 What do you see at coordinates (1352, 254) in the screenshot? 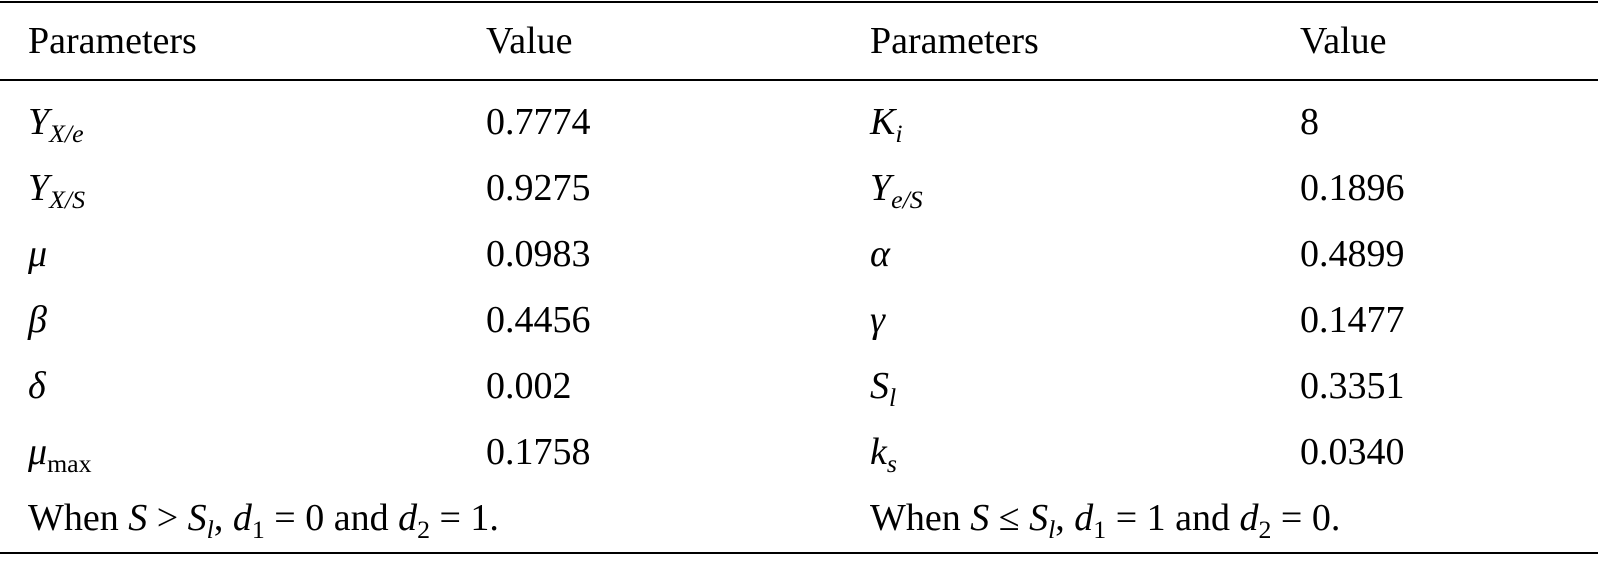
I see `value-cell: 0.4899` at bounding box center [1352, 254].